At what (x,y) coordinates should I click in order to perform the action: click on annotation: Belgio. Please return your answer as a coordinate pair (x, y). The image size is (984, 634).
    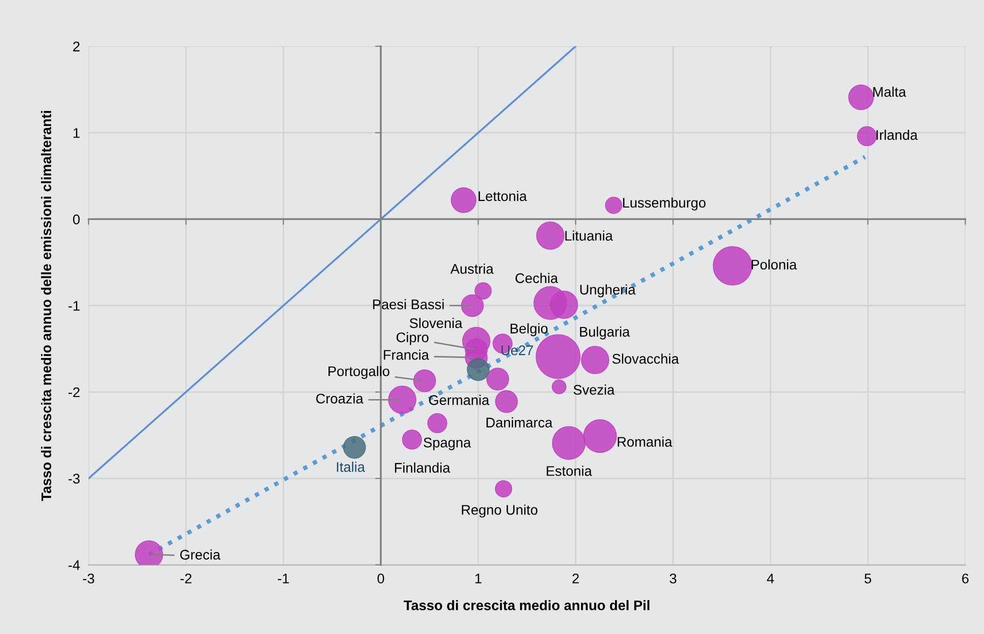
    Looking at the image, I should click on (529, 329).